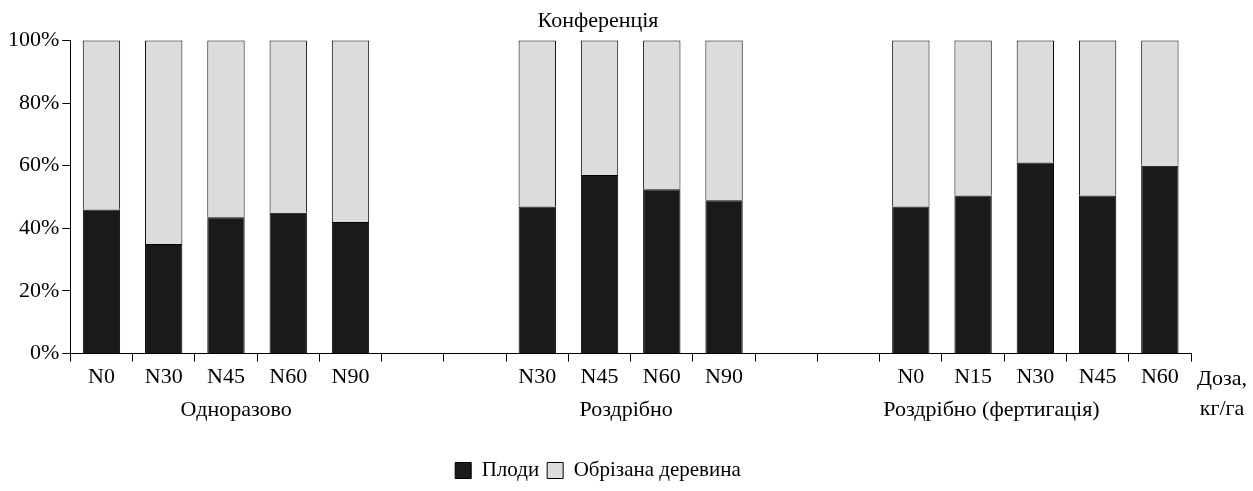 This screenshot has width=1253, height=491. Describe the element at coordinates (626, 409) in the screenshot. I see `text: Роздрібно` at that location.